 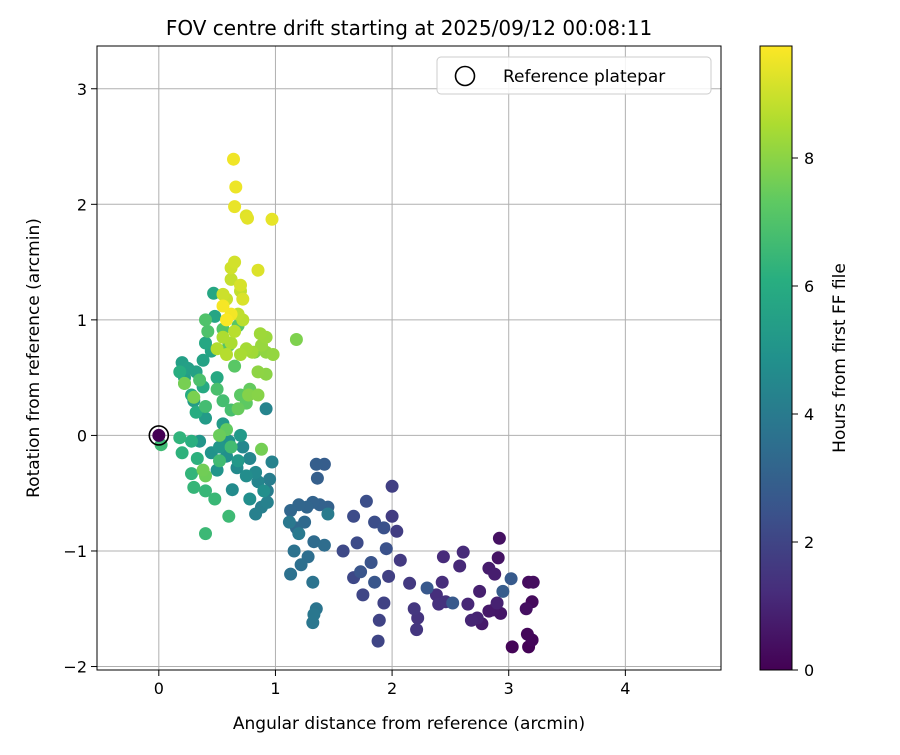 What do you see at coordinates (625, 688) in the screenshot?
I see `x-tick-label: 4` at bounding box center [625, 688].